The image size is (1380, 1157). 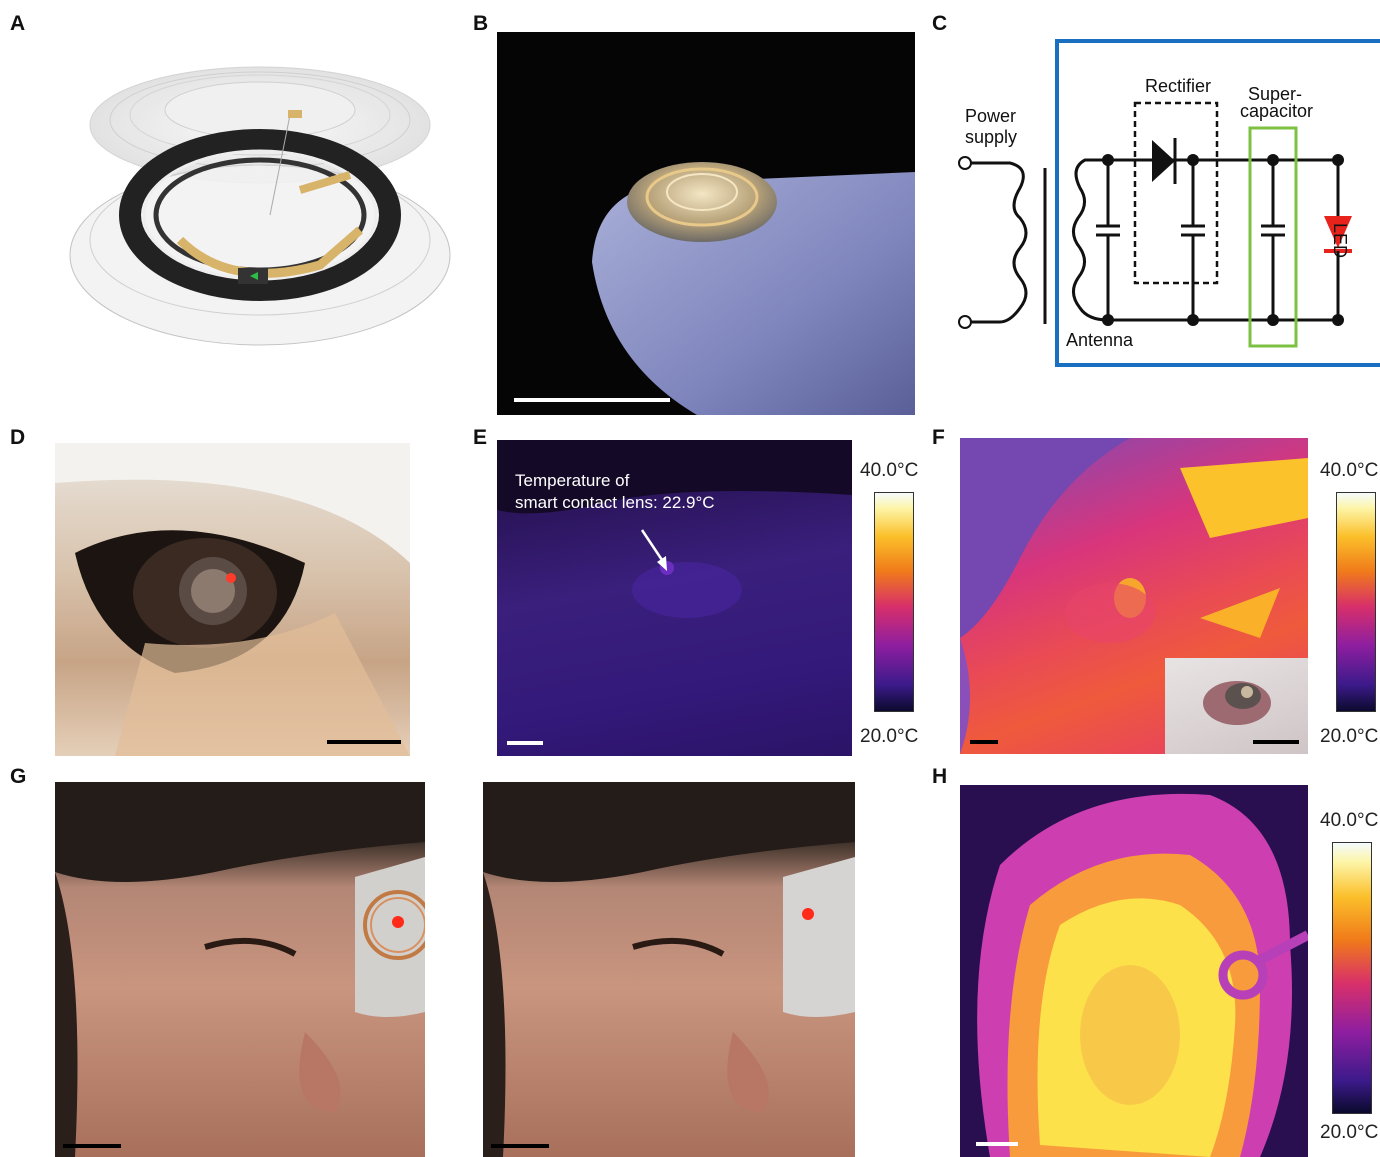 I want to click on antenna-label: Antenna, so click(x=1100, y=340).